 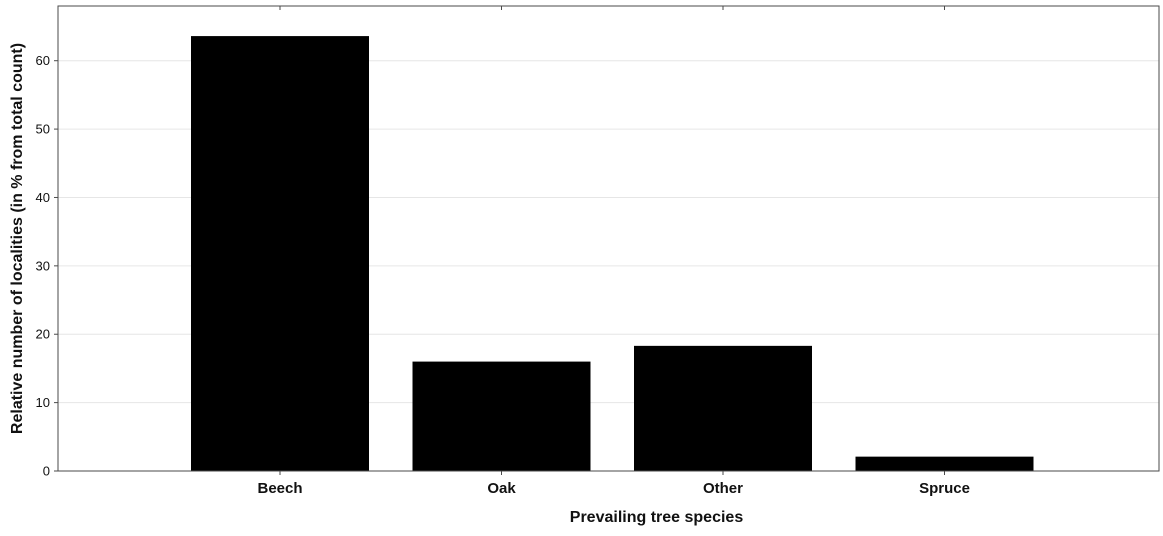 I want to click on x-tick-label: Spruce, so click(x=944, y=488).